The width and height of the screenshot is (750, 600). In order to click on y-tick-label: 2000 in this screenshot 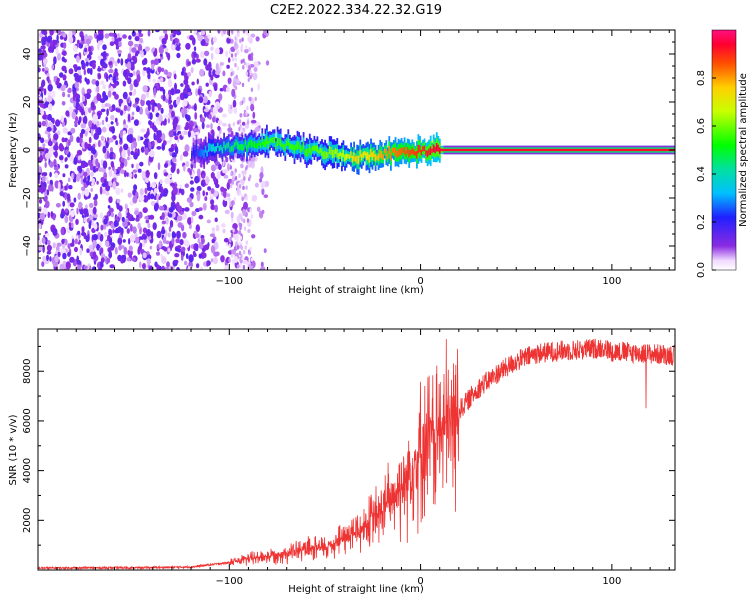, I will do `click(27, 520)`.